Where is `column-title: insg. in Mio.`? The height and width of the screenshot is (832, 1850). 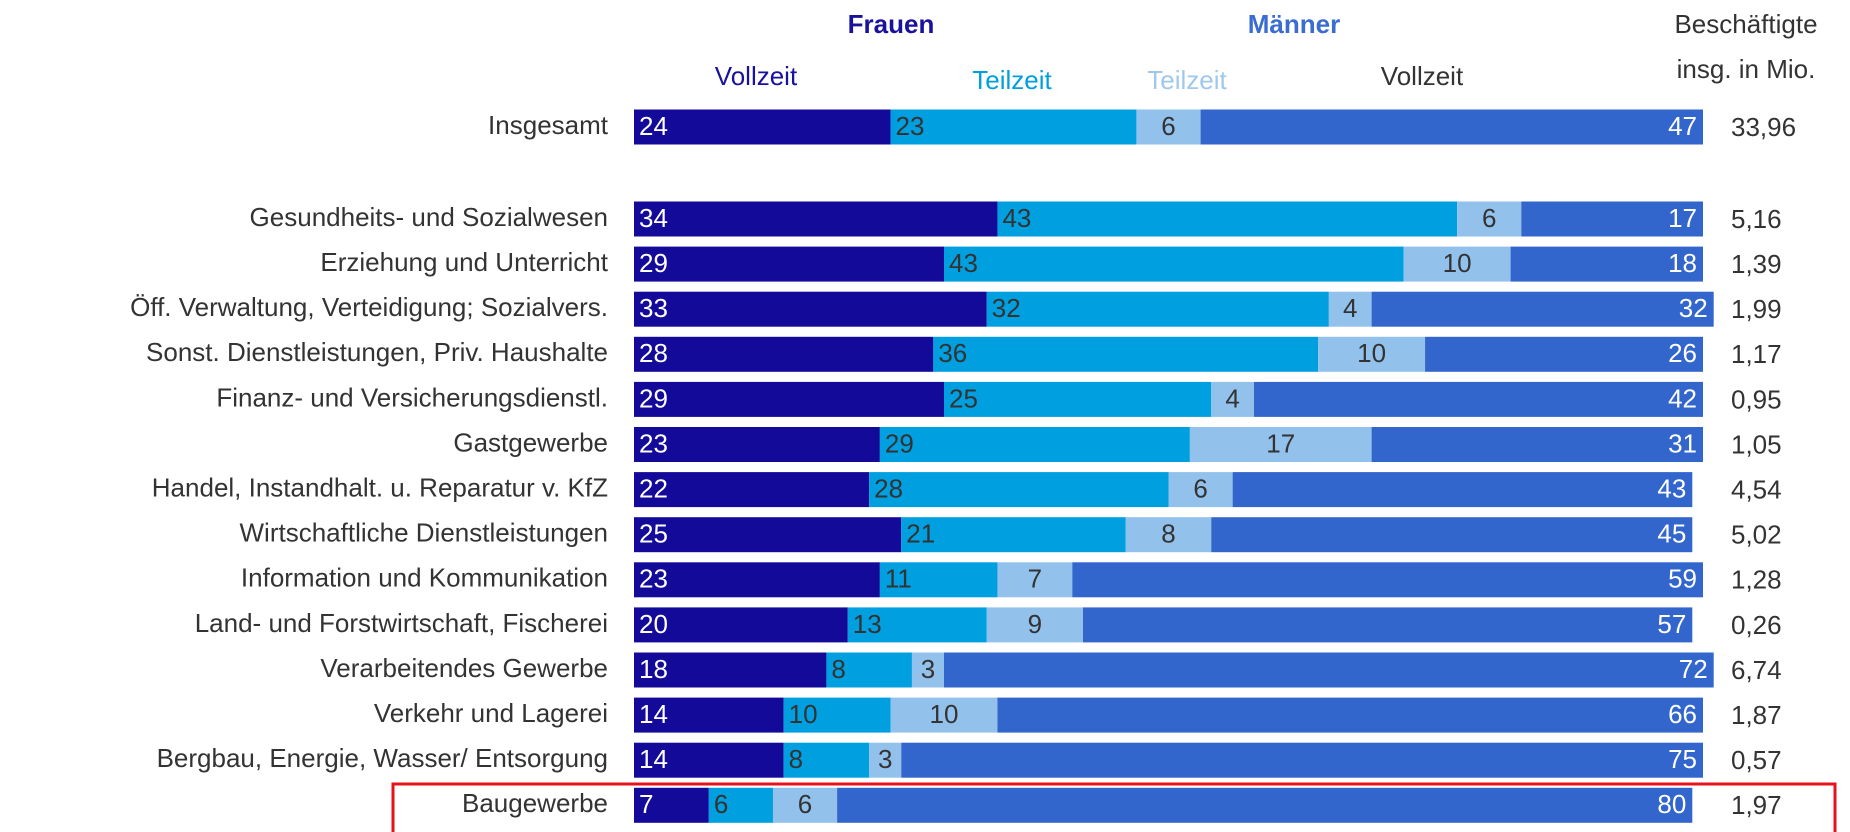
column-title: insg. in Mio. is located at coordinates (1746, 69).